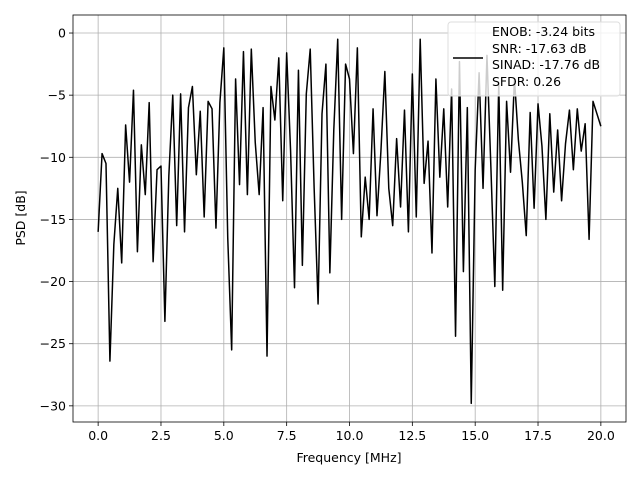 Image resolution: width=640 pixels, height=480 pixels. I want to click on x-tick-label: 17.5, so click(538, 435).